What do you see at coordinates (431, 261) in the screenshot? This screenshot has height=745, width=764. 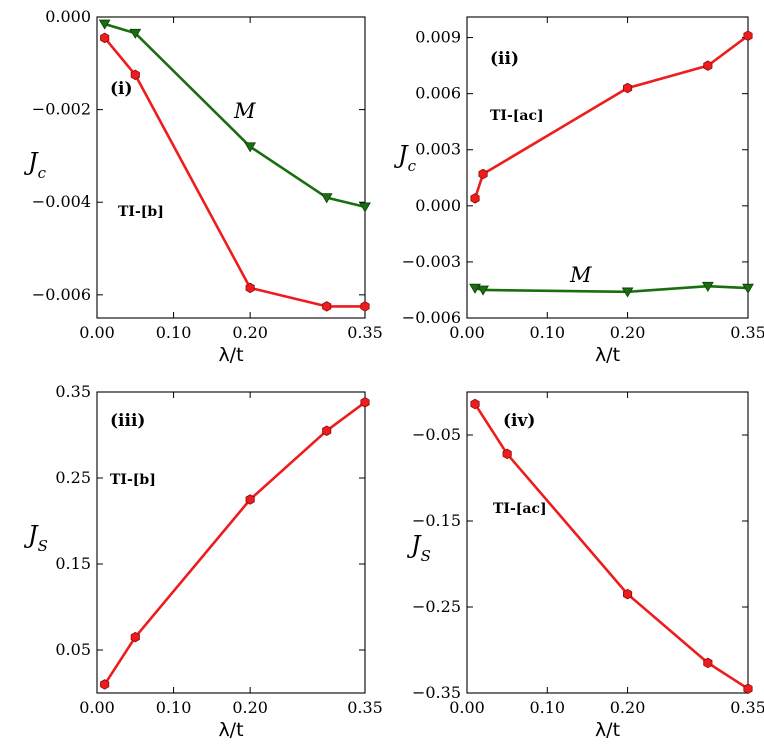 I see `y-tick-label: −0.003` at bounding box center [431, 261].